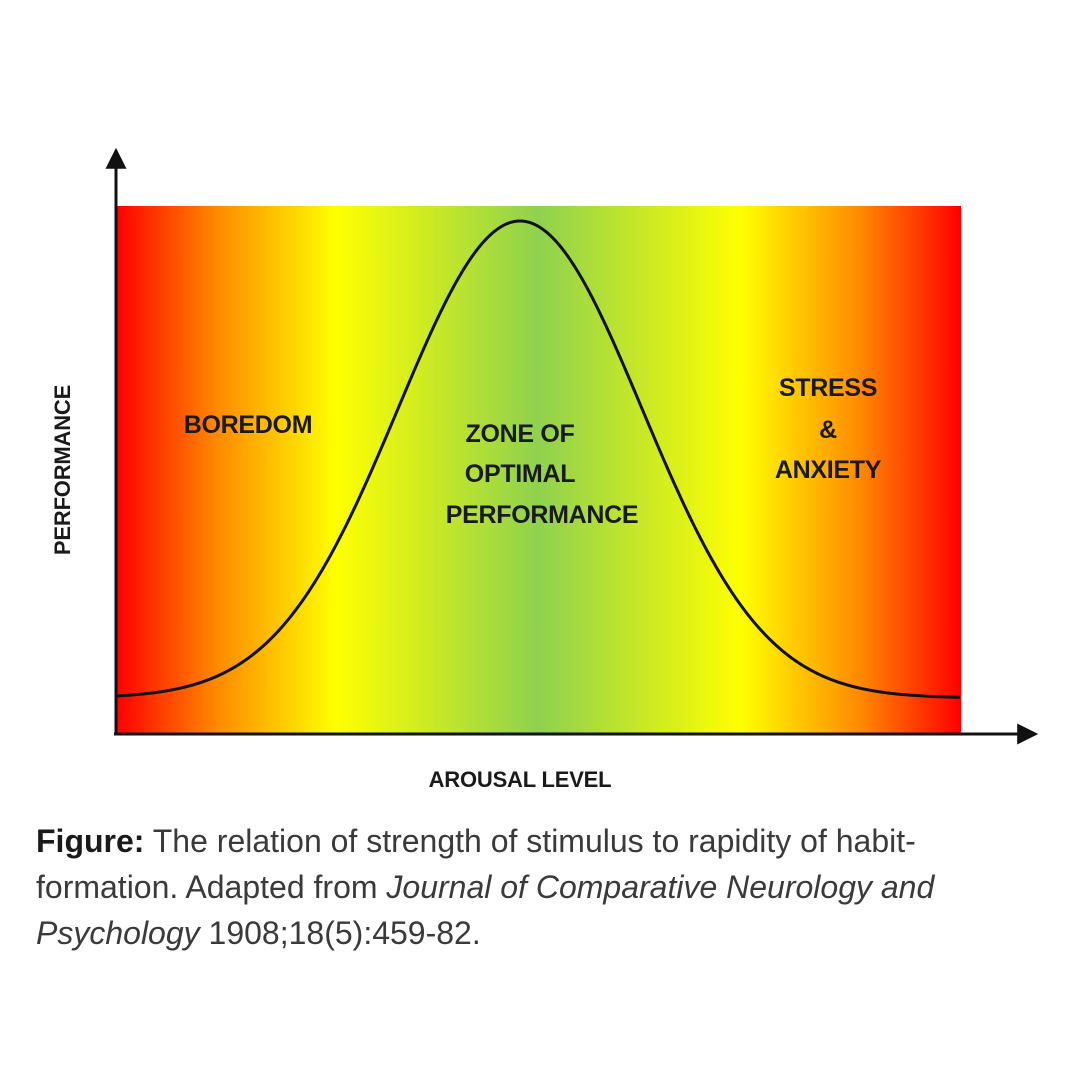 The height and width of the screenshot is (1080, 1080). Describe the element at coordinates (340, 933) in the screenshot. I see `caption-text-after: 1908;18(5):459-82.` at that location.